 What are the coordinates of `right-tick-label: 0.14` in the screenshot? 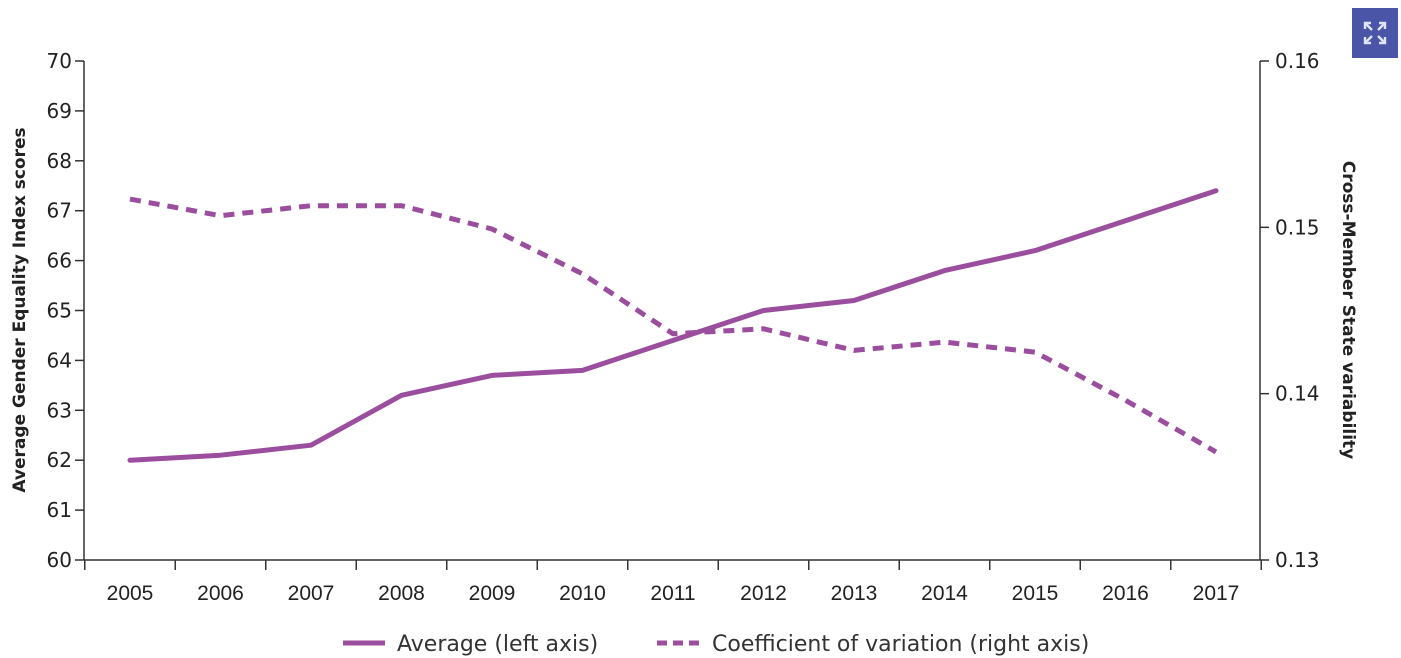 It's located at (1297, 394).